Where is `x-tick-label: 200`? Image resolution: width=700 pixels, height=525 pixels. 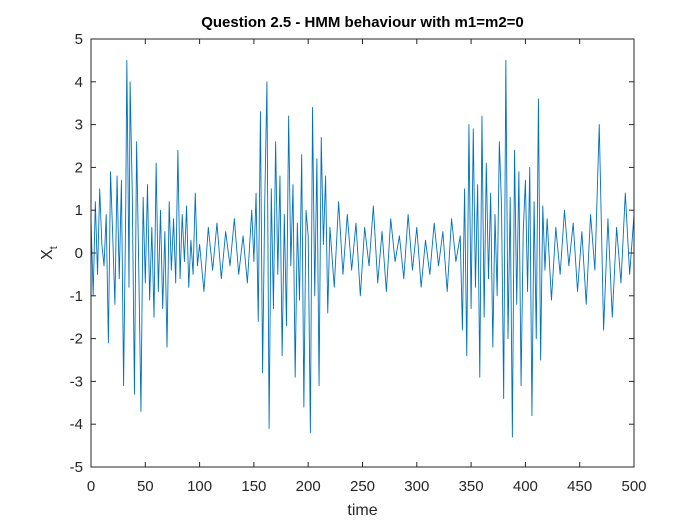 x-tick-label: 200 is located at coordinates (308, 486).